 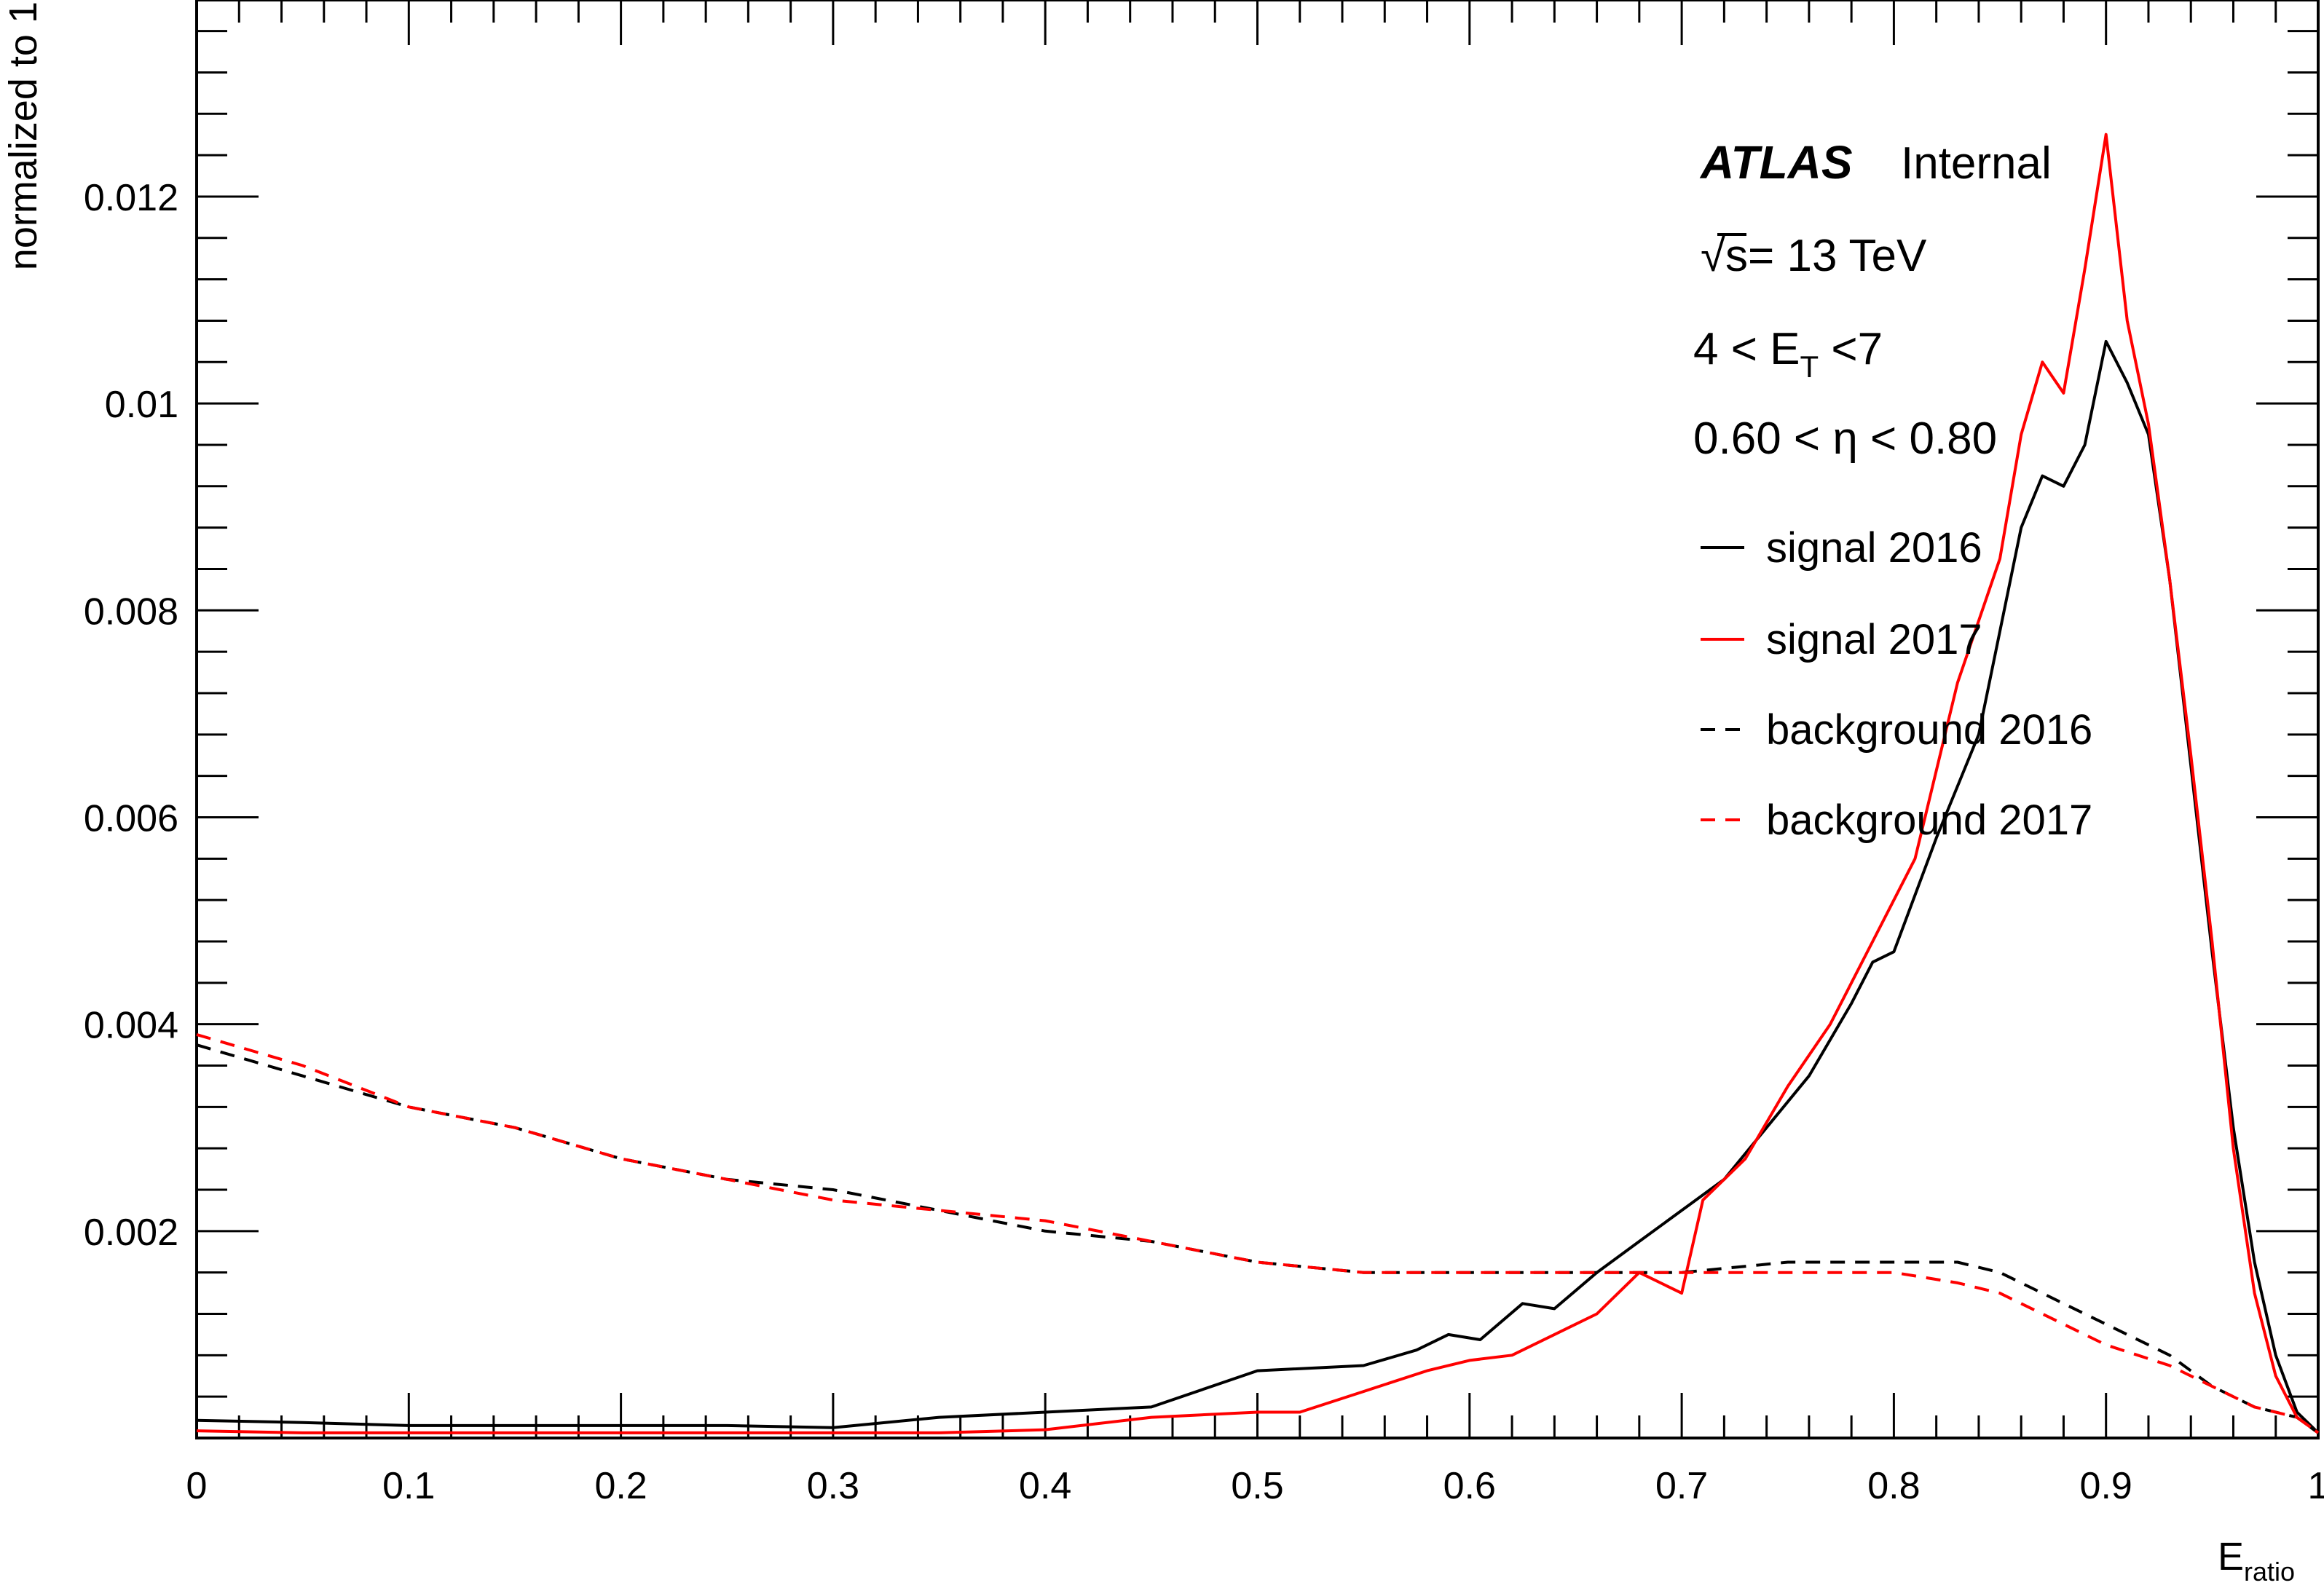 What do you see at coordinates (131, 1233) in the screenshot?
I see `y-tick-label: 0.002` at bounding box center [131, 1233].